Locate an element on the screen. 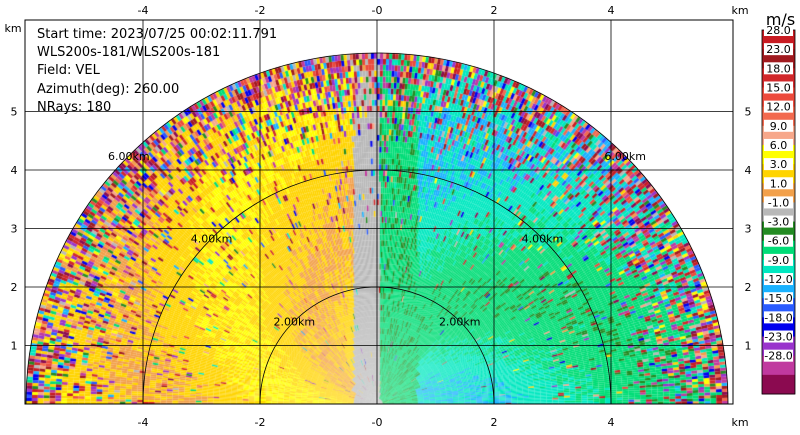  colorbar-tick-label: -28.0 is located at coordinates (778, 356).